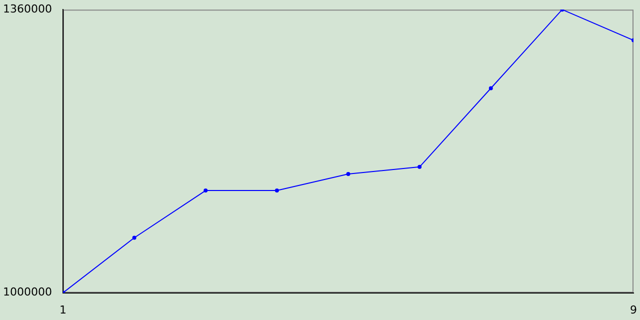 This screenshot has height=320, width=640. What do you see at coordinates (62, 309) in the screenshot?
I see `x-tick-label: 1` at bounding box center [62, 309].